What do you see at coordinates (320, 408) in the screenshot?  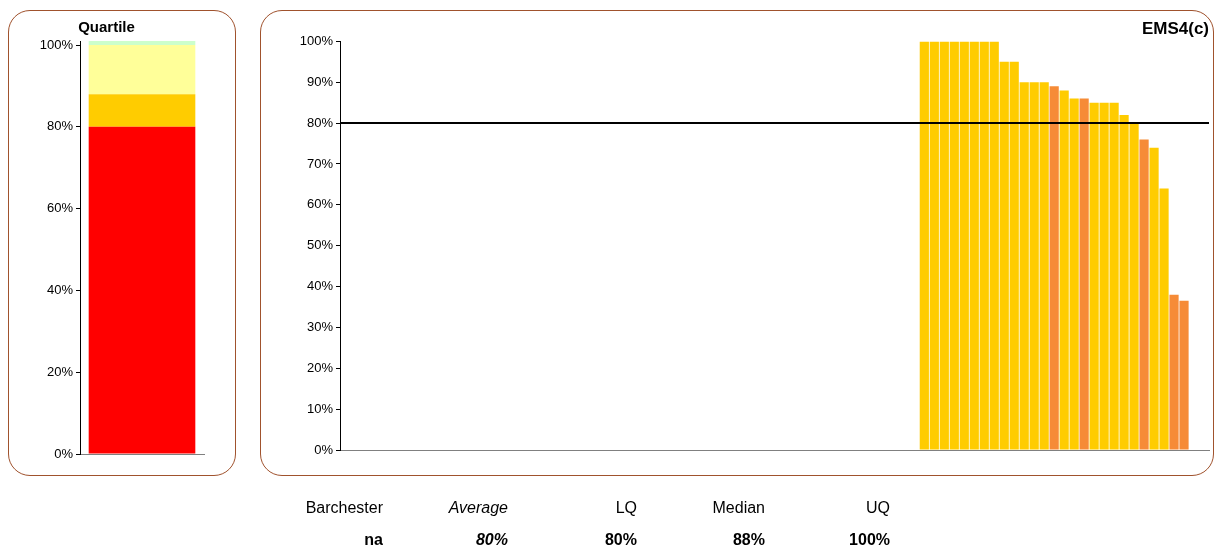 I see `y-tick-label: 10%` at bounding box center [320, 408].